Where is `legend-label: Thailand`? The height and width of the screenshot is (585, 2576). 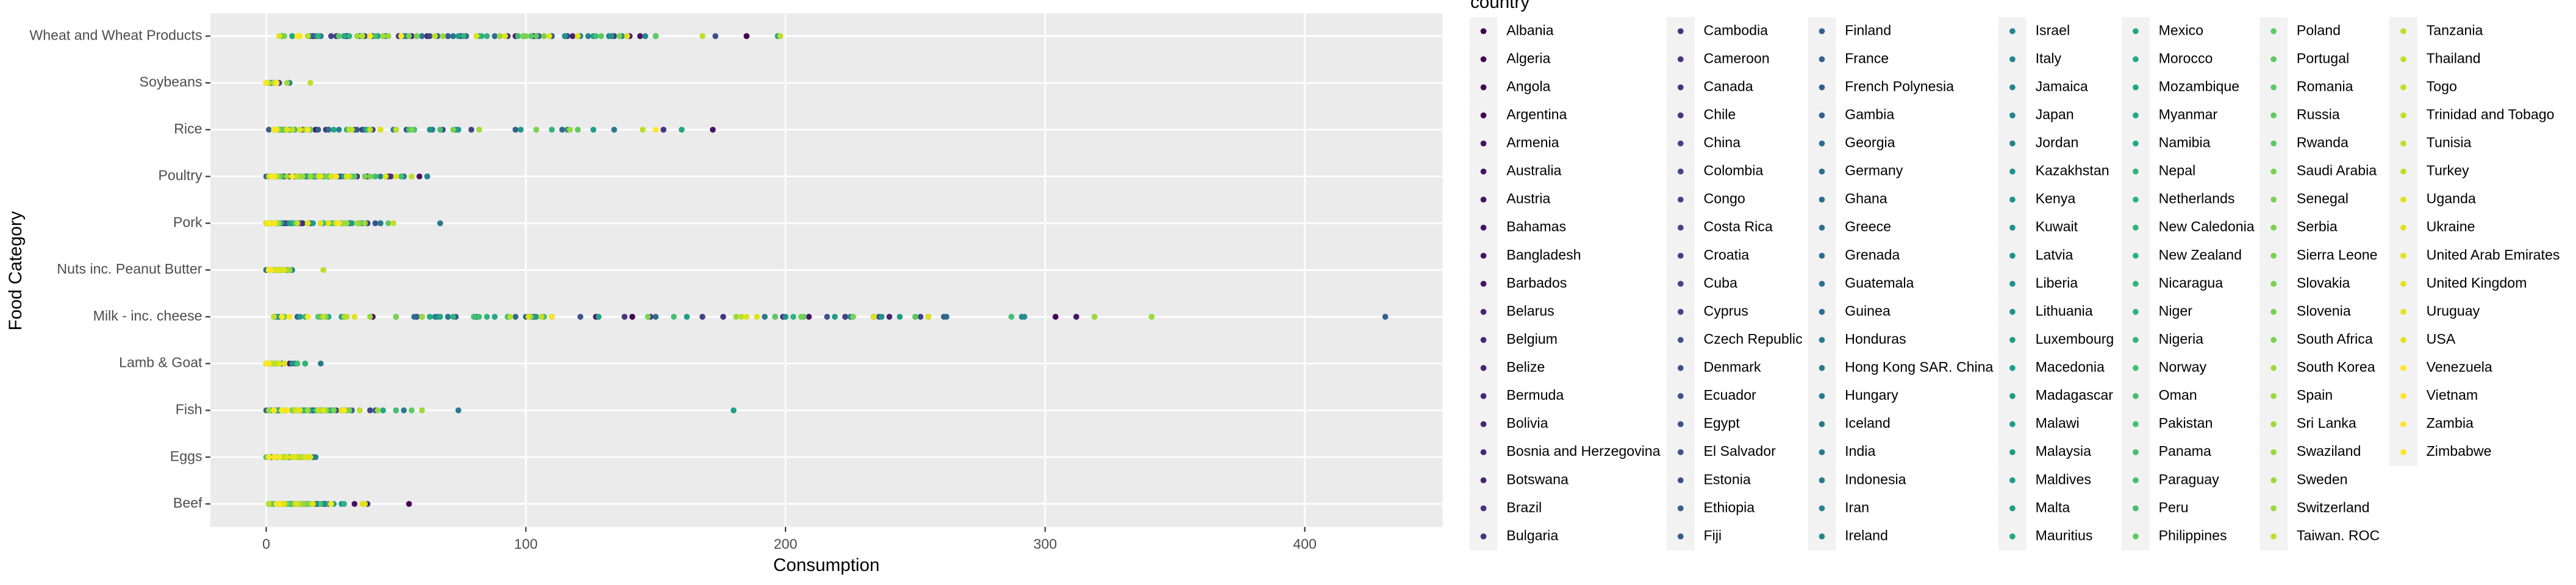
legend-label: Thailand is located at coordinates (2454, 58).